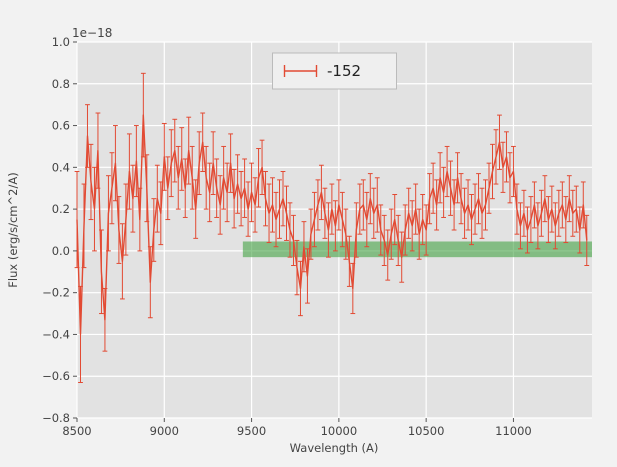 This screenshot has width=617, height=467. What do you see at coordinates (92, 33) in the screenshot?
I see `axis-offset-label: 1e−18` at bounding box center [92, 33].